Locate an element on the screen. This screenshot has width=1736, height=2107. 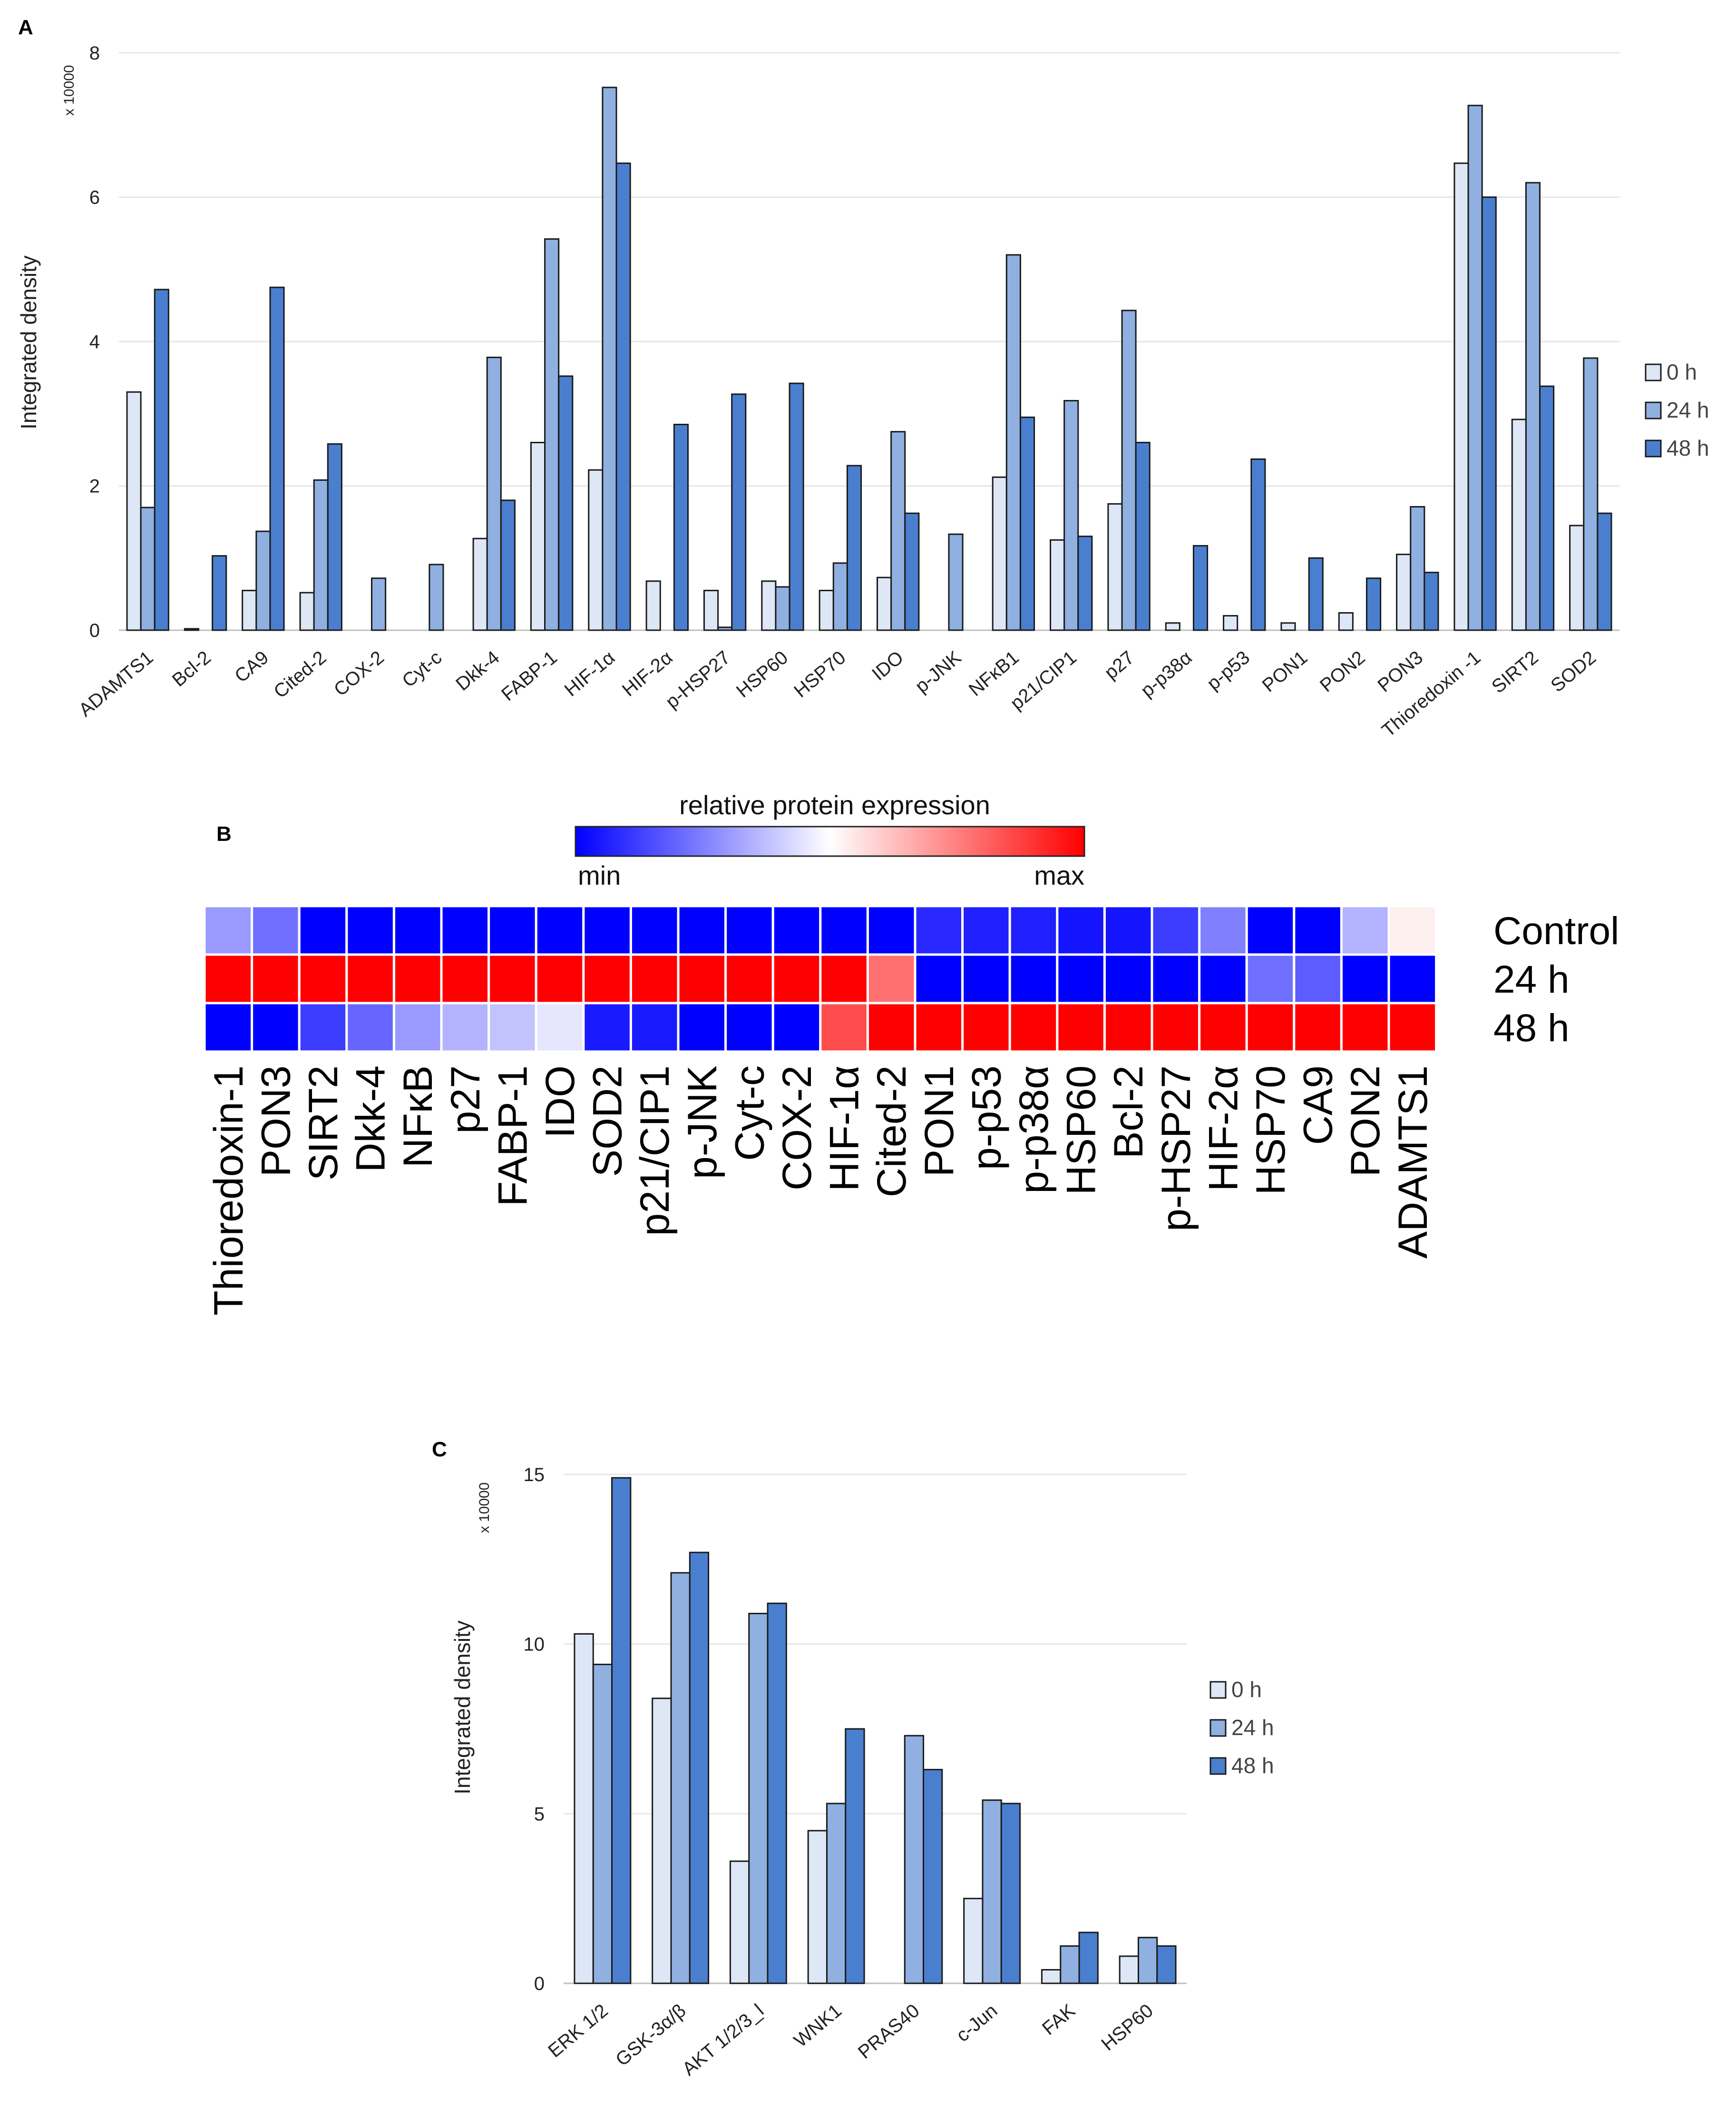
chart-c-category-label: ERK 1/2 is located at coordinates (578, 2030).